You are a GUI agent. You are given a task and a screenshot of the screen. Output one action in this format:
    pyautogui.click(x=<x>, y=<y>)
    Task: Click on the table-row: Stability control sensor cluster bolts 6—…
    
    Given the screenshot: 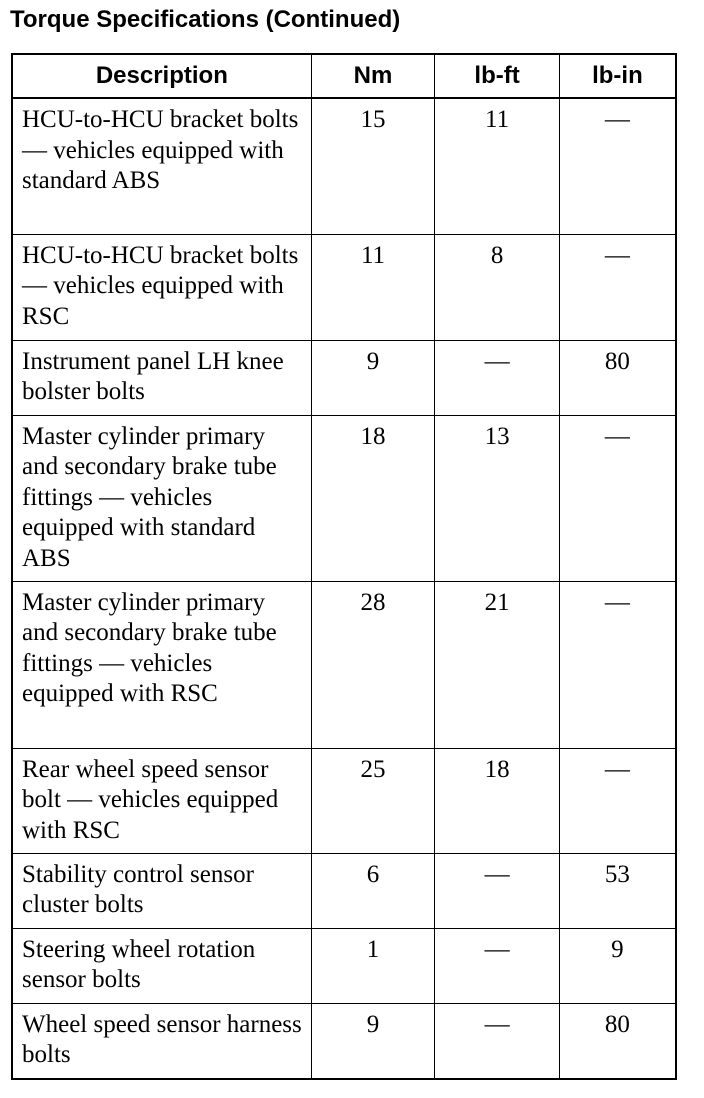 What is the action you would take?
    pyautogui.click(x=344, y=890)
    